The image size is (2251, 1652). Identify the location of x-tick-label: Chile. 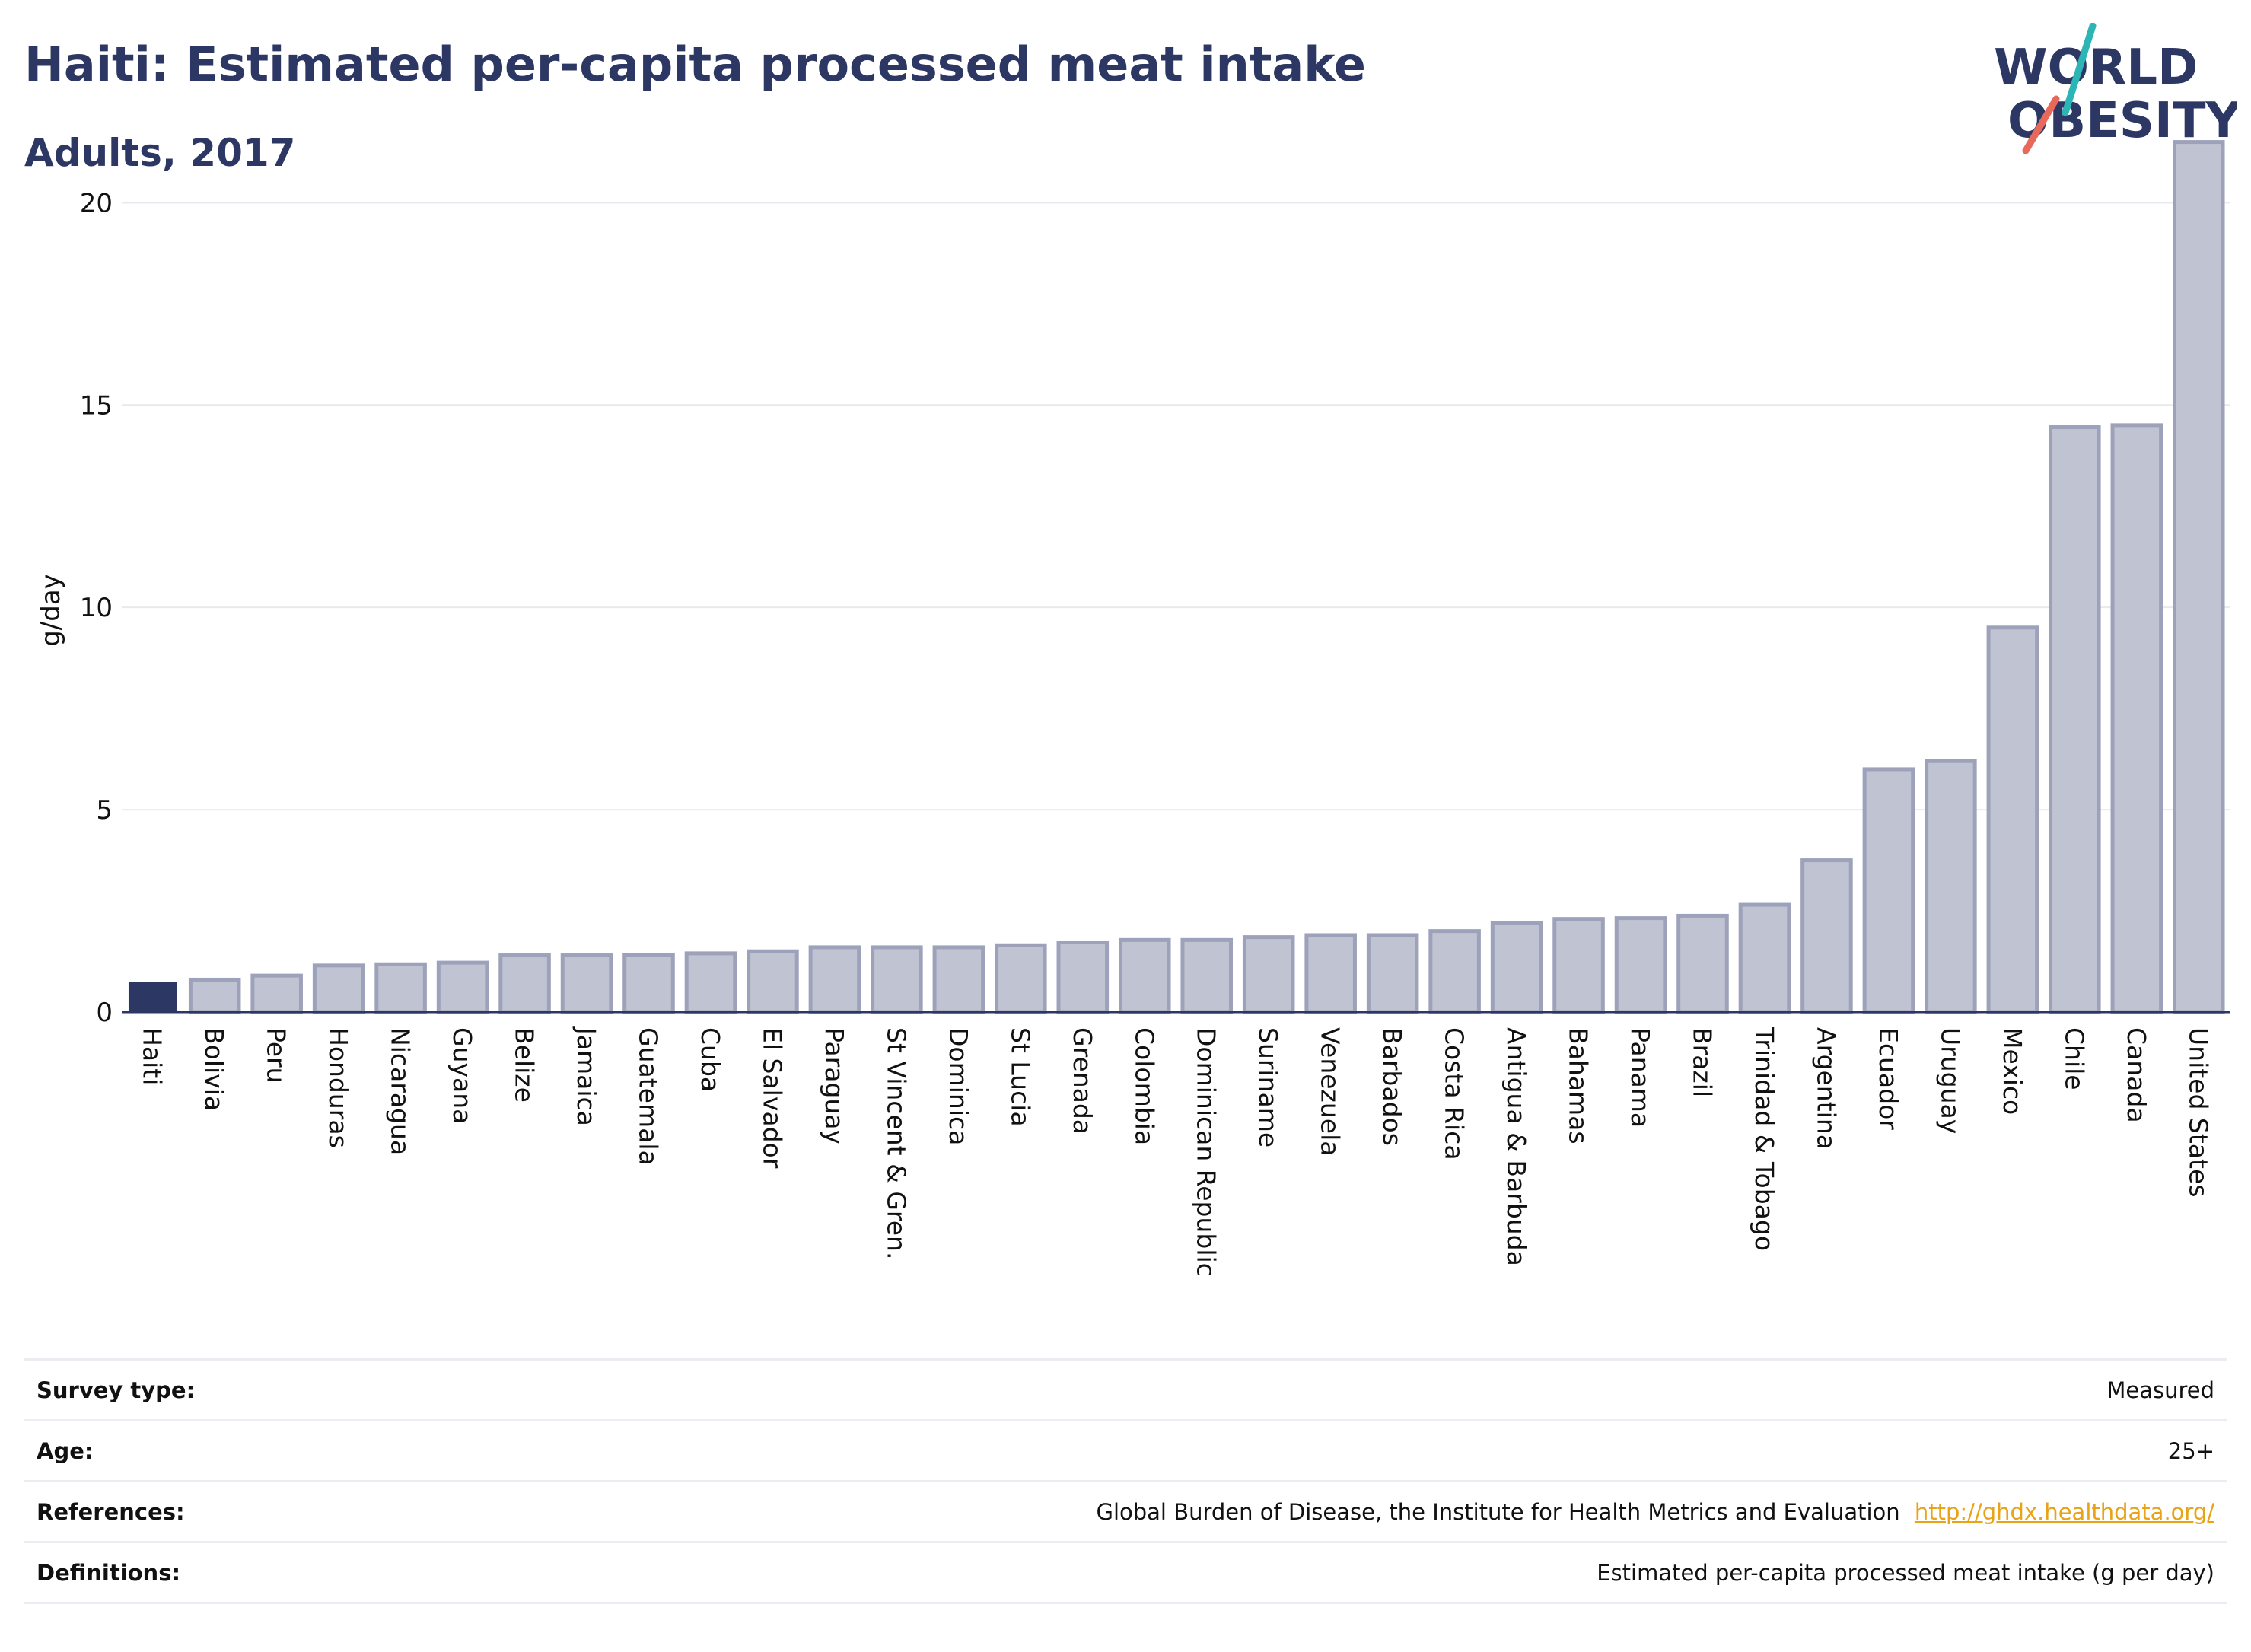
(2074, 1058).